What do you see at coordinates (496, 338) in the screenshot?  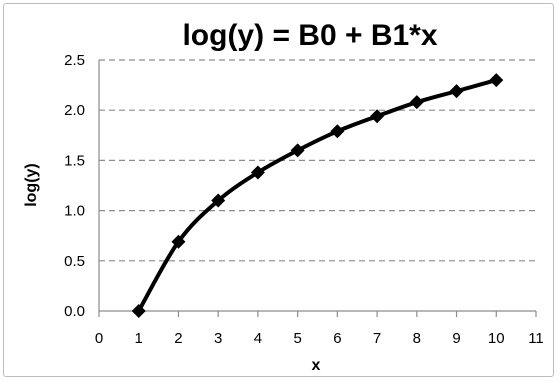 I see `x-tick-label: 10` at bounding box center [496, 338].